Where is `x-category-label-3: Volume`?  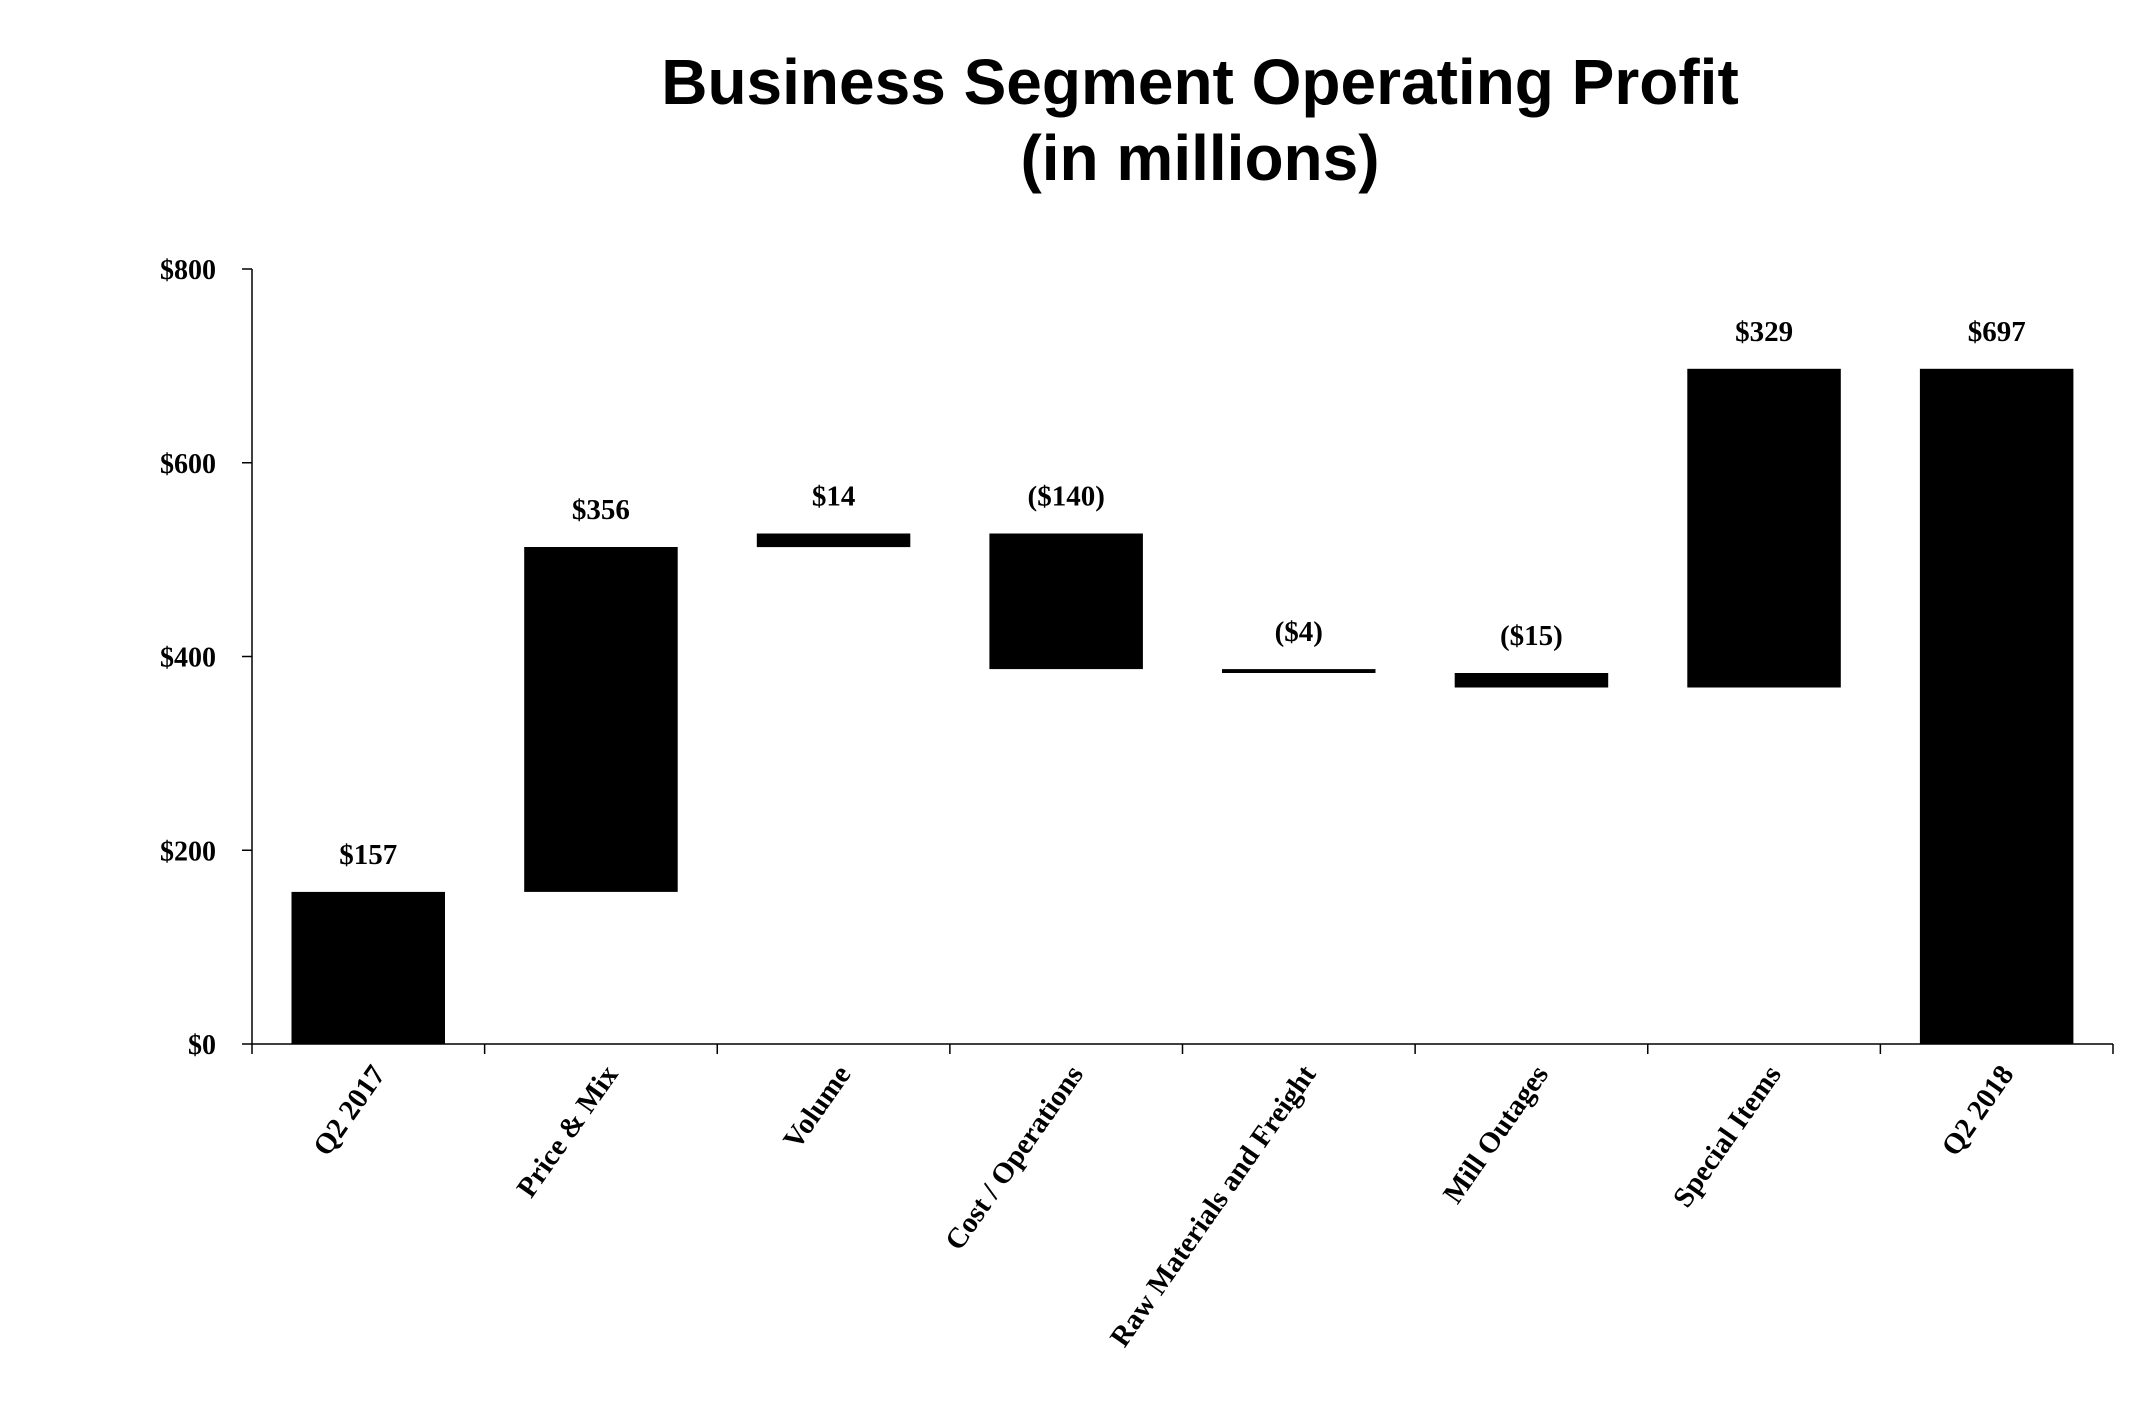 x-category-label-3: Volume is located at coordinates (817, 1107).